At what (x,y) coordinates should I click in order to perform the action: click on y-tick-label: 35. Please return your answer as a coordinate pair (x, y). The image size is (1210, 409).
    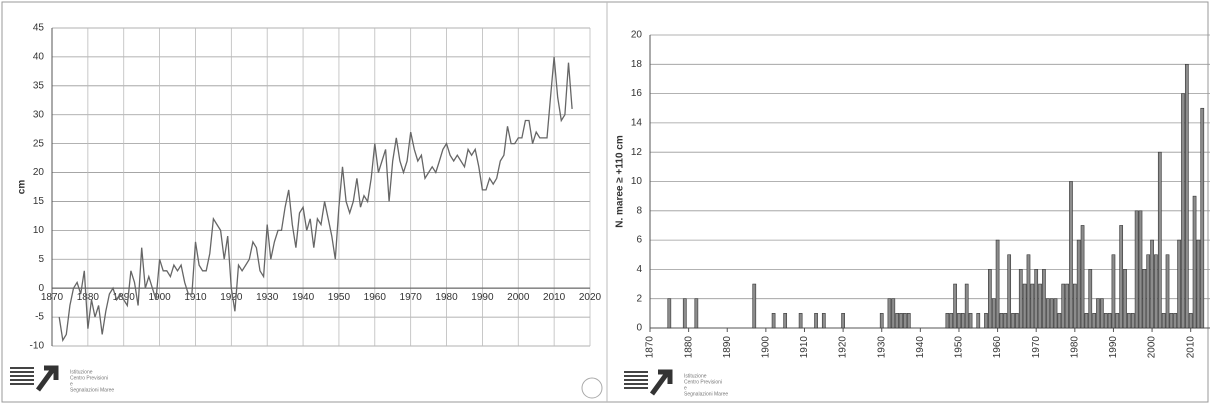
    Looking at the image, I should click on (39, 85).